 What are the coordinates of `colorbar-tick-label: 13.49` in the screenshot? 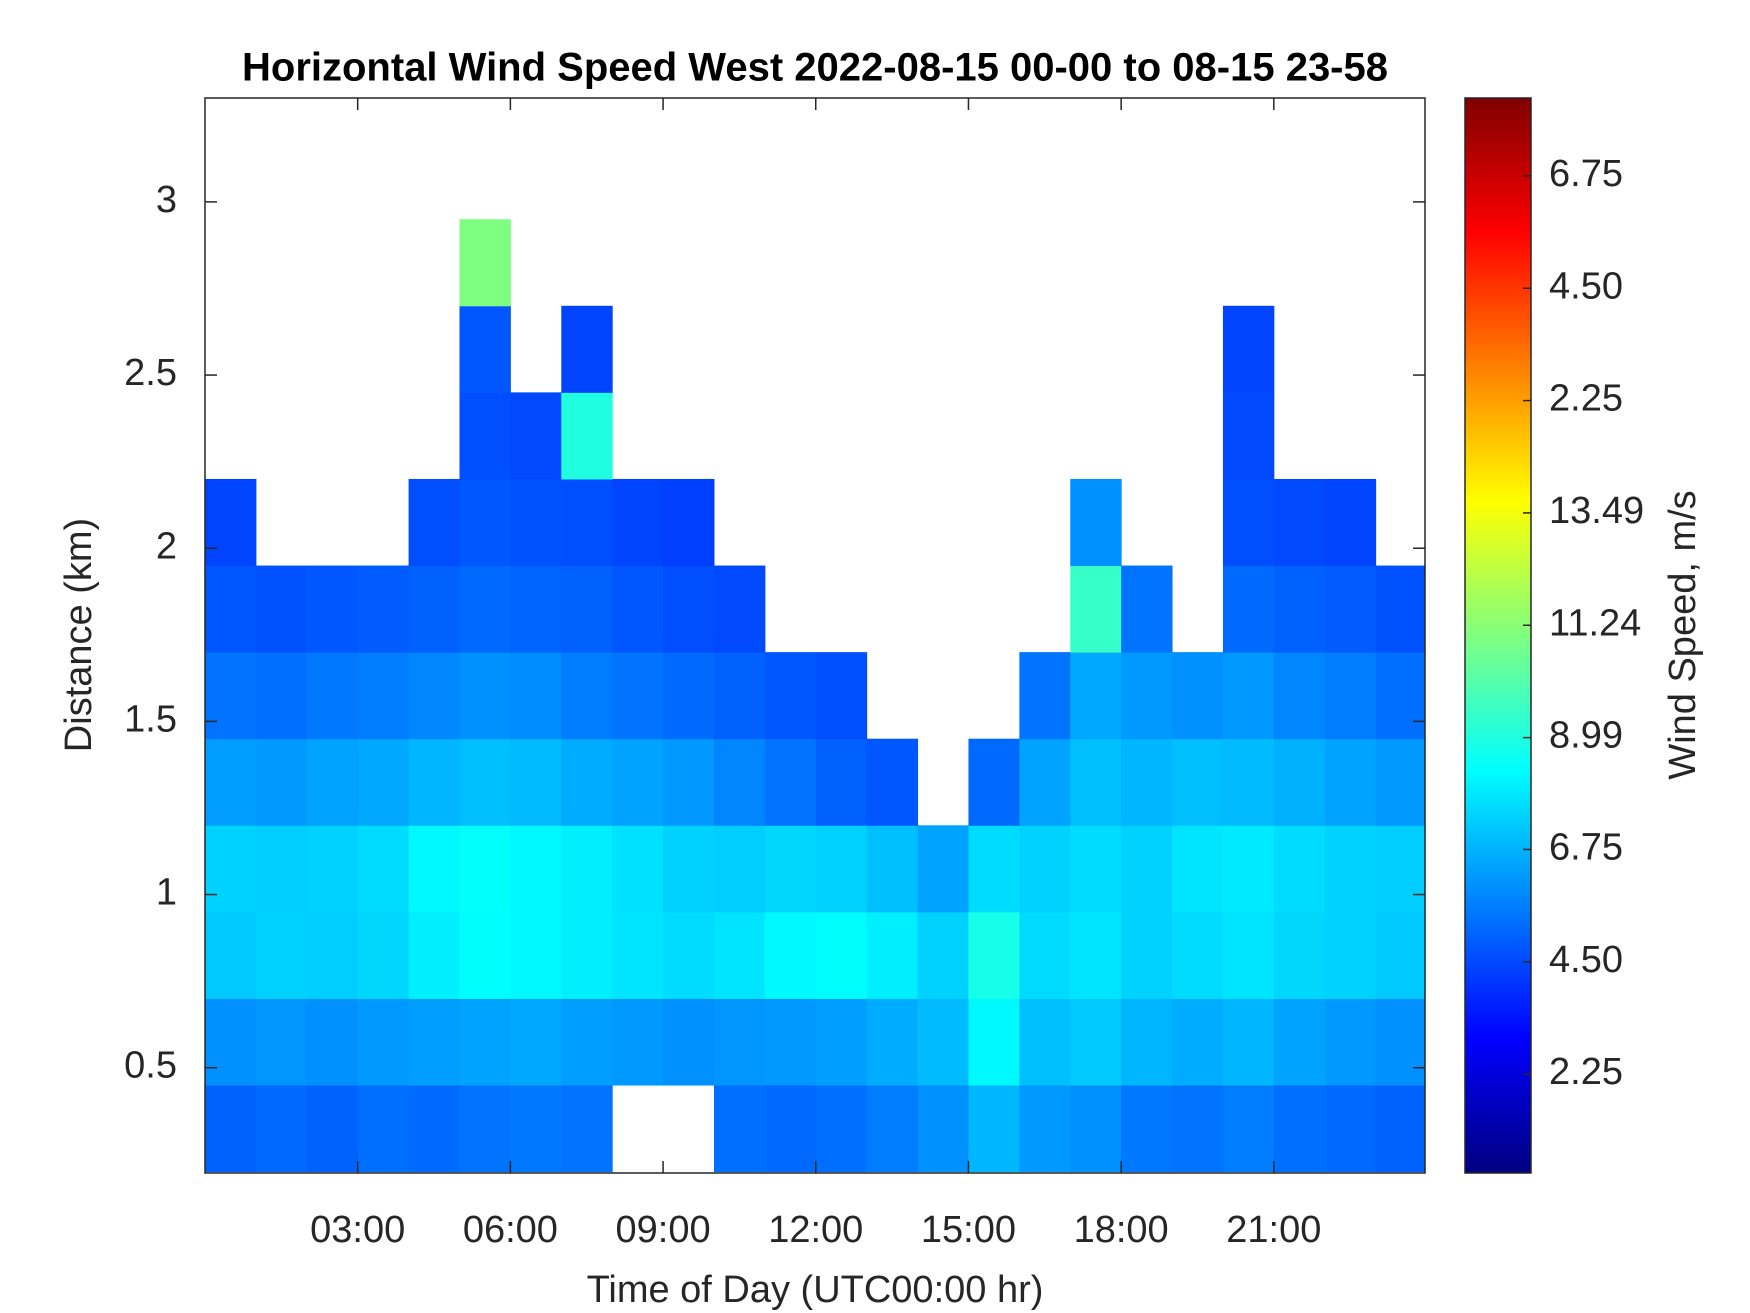 It's located at (1596, 511).